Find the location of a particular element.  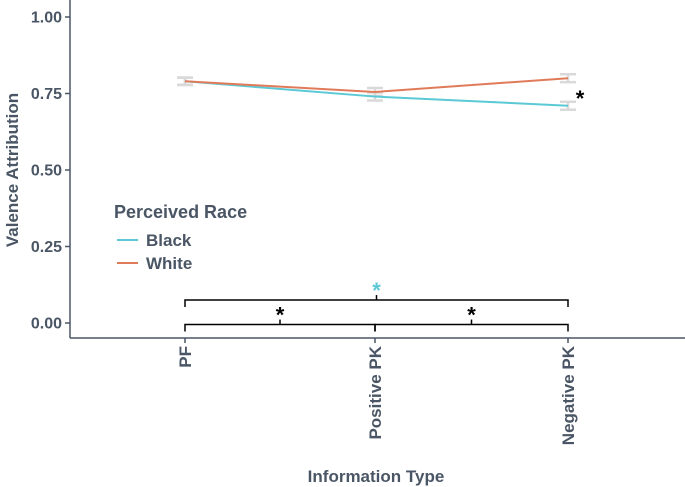

x-tick-label: Positive PK is located at coordinates (375, 392).